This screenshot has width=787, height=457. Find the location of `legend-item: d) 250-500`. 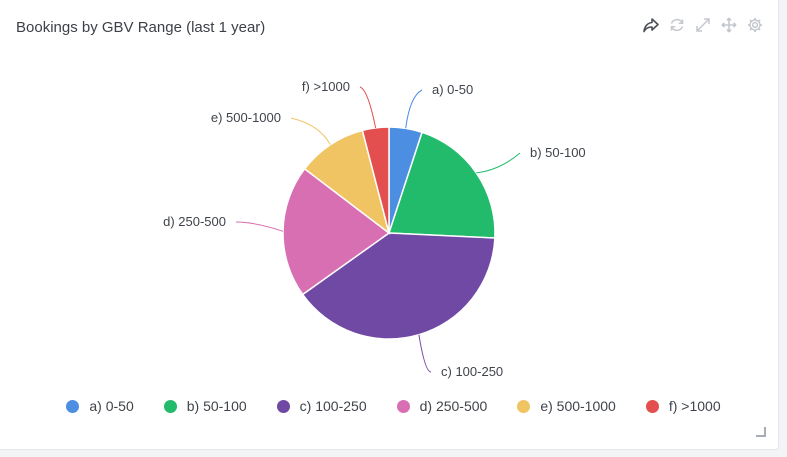

legend-item: d) 250-500 is located at coordinates (442, 406).